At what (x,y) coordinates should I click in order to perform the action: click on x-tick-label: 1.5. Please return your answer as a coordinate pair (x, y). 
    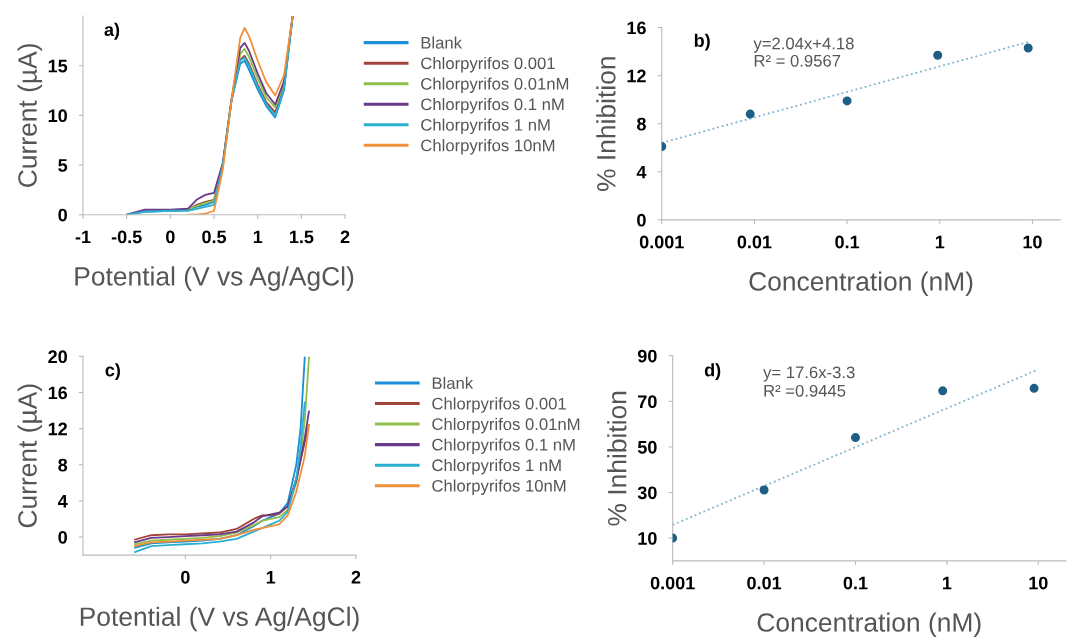
    Looking at the image, I should click on (301, 237).